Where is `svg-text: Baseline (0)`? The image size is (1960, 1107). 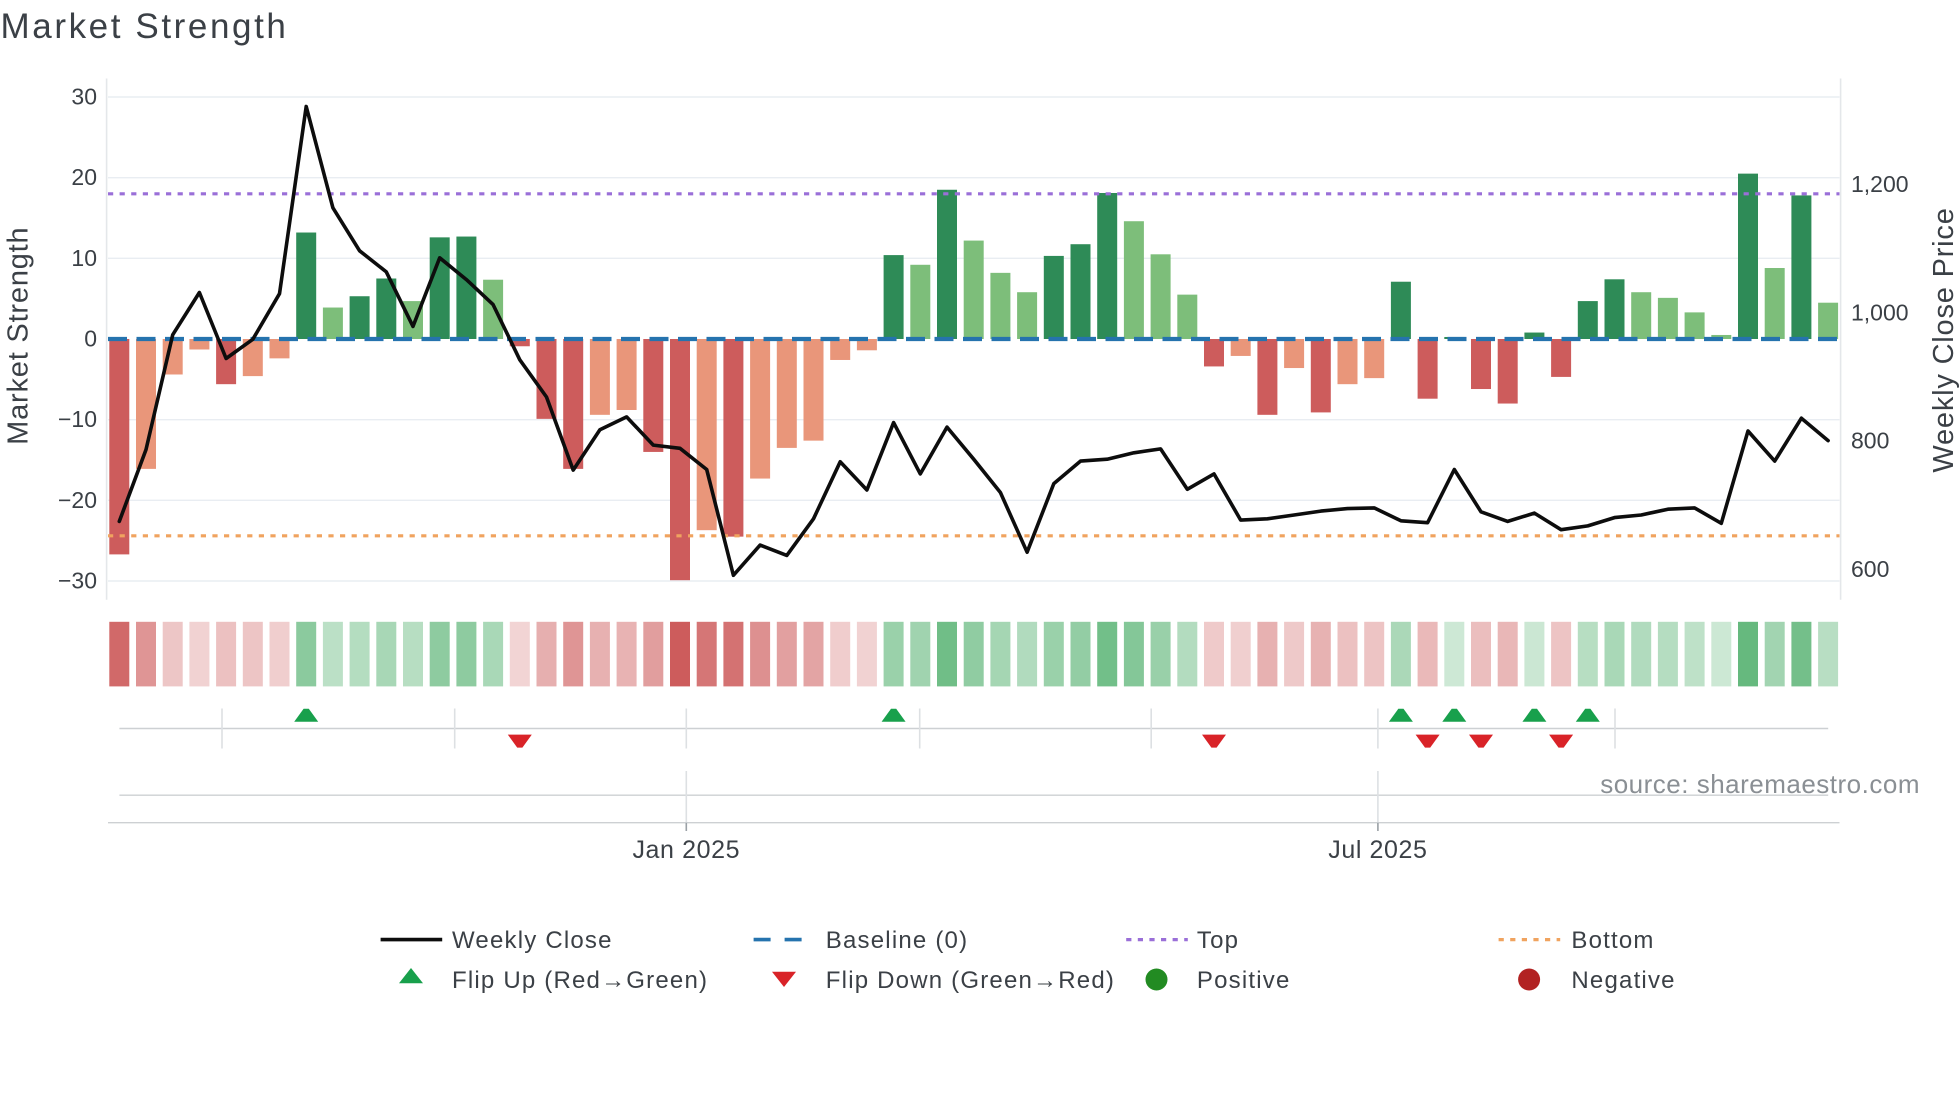 svg-text: Baseline (0) is located at coordinates (897, 940).